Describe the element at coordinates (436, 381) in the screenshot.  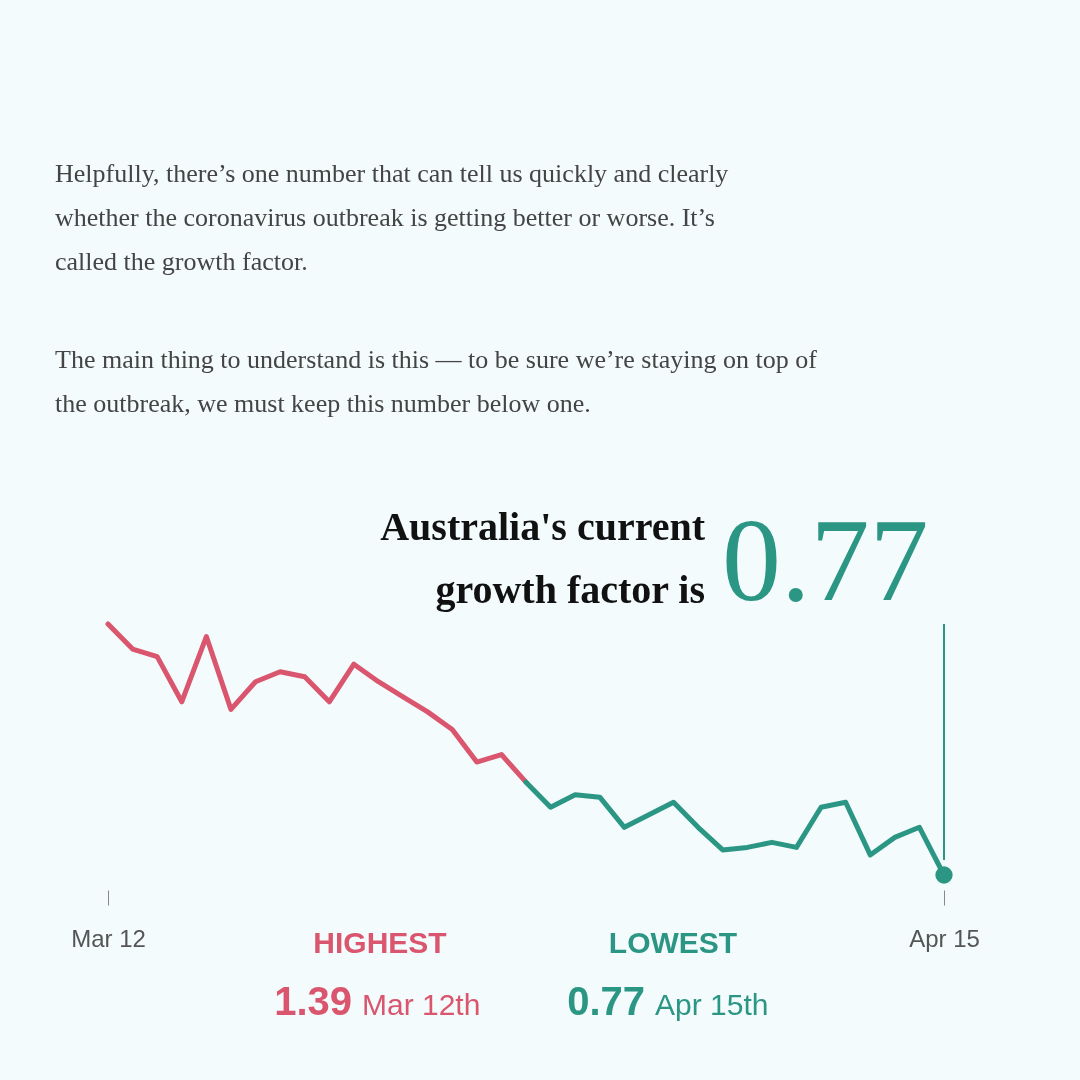
I see `text: The main thing to understand is this — to be sure we’re staying on top of the outbreak, we must keep this number below one.` at that location.